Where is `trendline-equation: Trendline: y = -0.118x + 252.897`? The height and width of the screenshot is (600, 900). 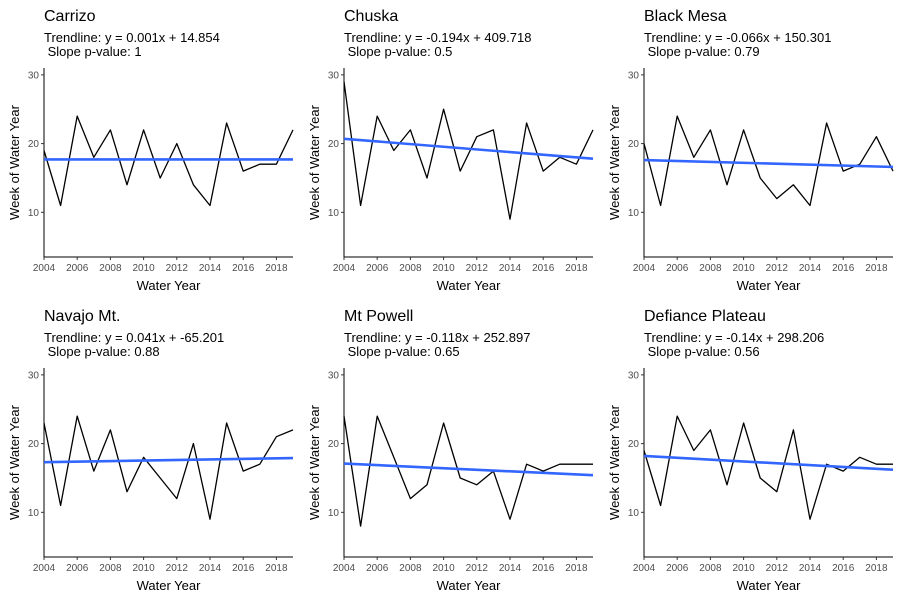
trendline-equation: Trendline: y = -0.118x + 252.897 is located at coordinates (437, 337).